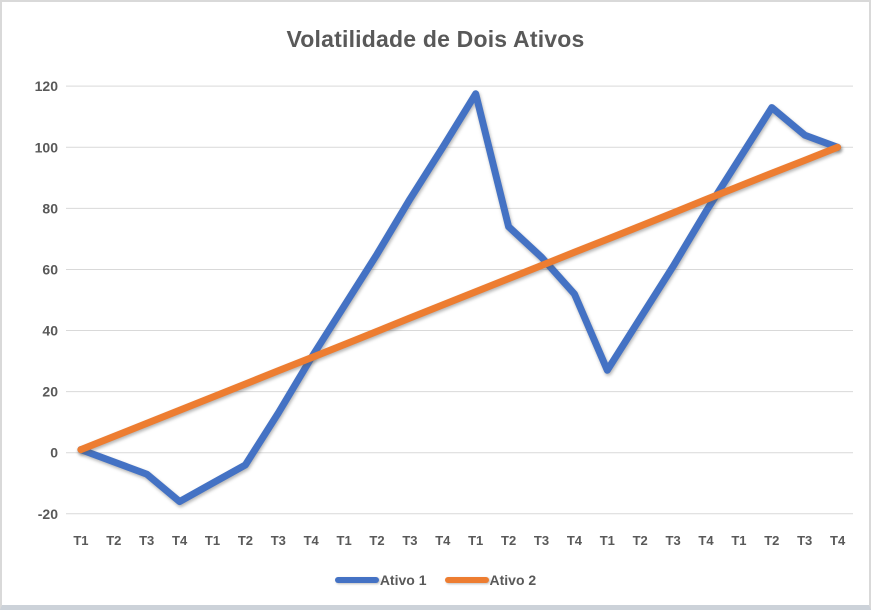 The width and height of the screenshot is (871, 610). I want to click on y-tick-label: 0, so click(54, 453).